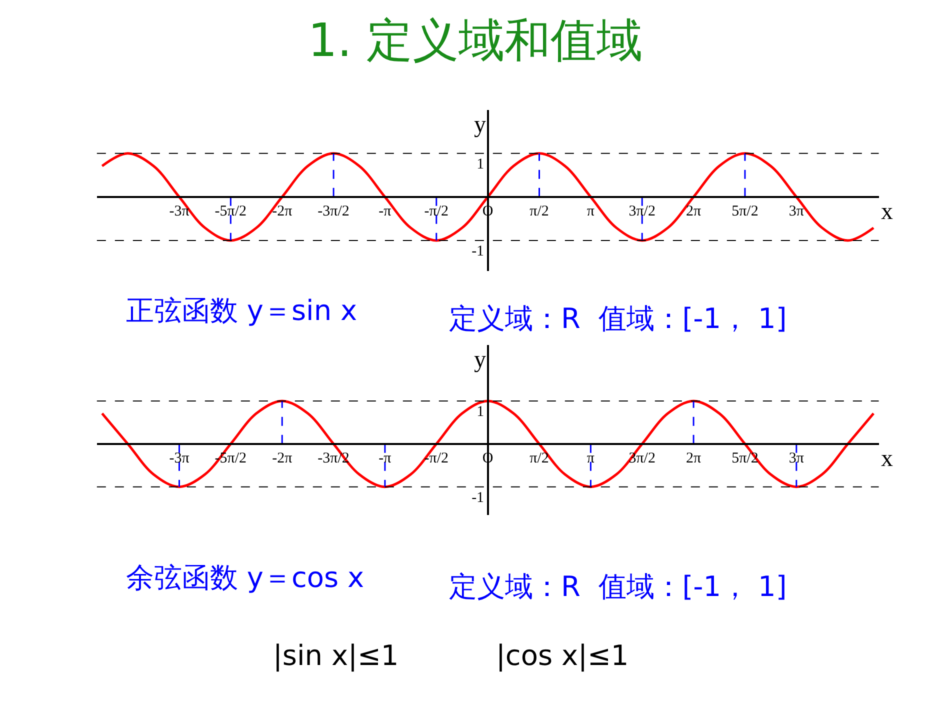 The height and width of the screenshot is (713, 950). I want to click on text: 余弦函数 y＝cos x, so click(245, 577).